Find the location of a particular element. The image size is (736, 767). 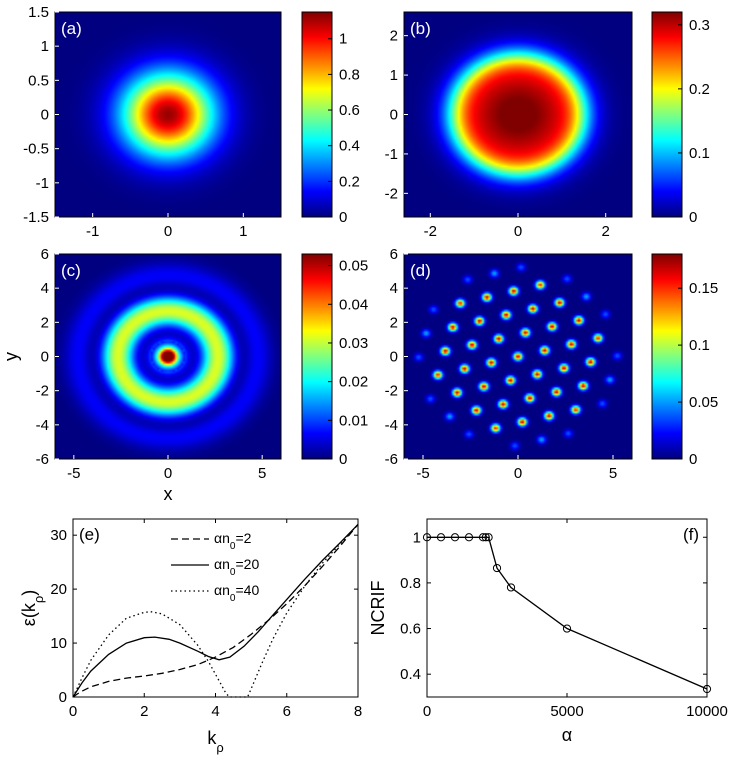

colorbar-tick-label: 0.01 is located at coordinates (353, 420).